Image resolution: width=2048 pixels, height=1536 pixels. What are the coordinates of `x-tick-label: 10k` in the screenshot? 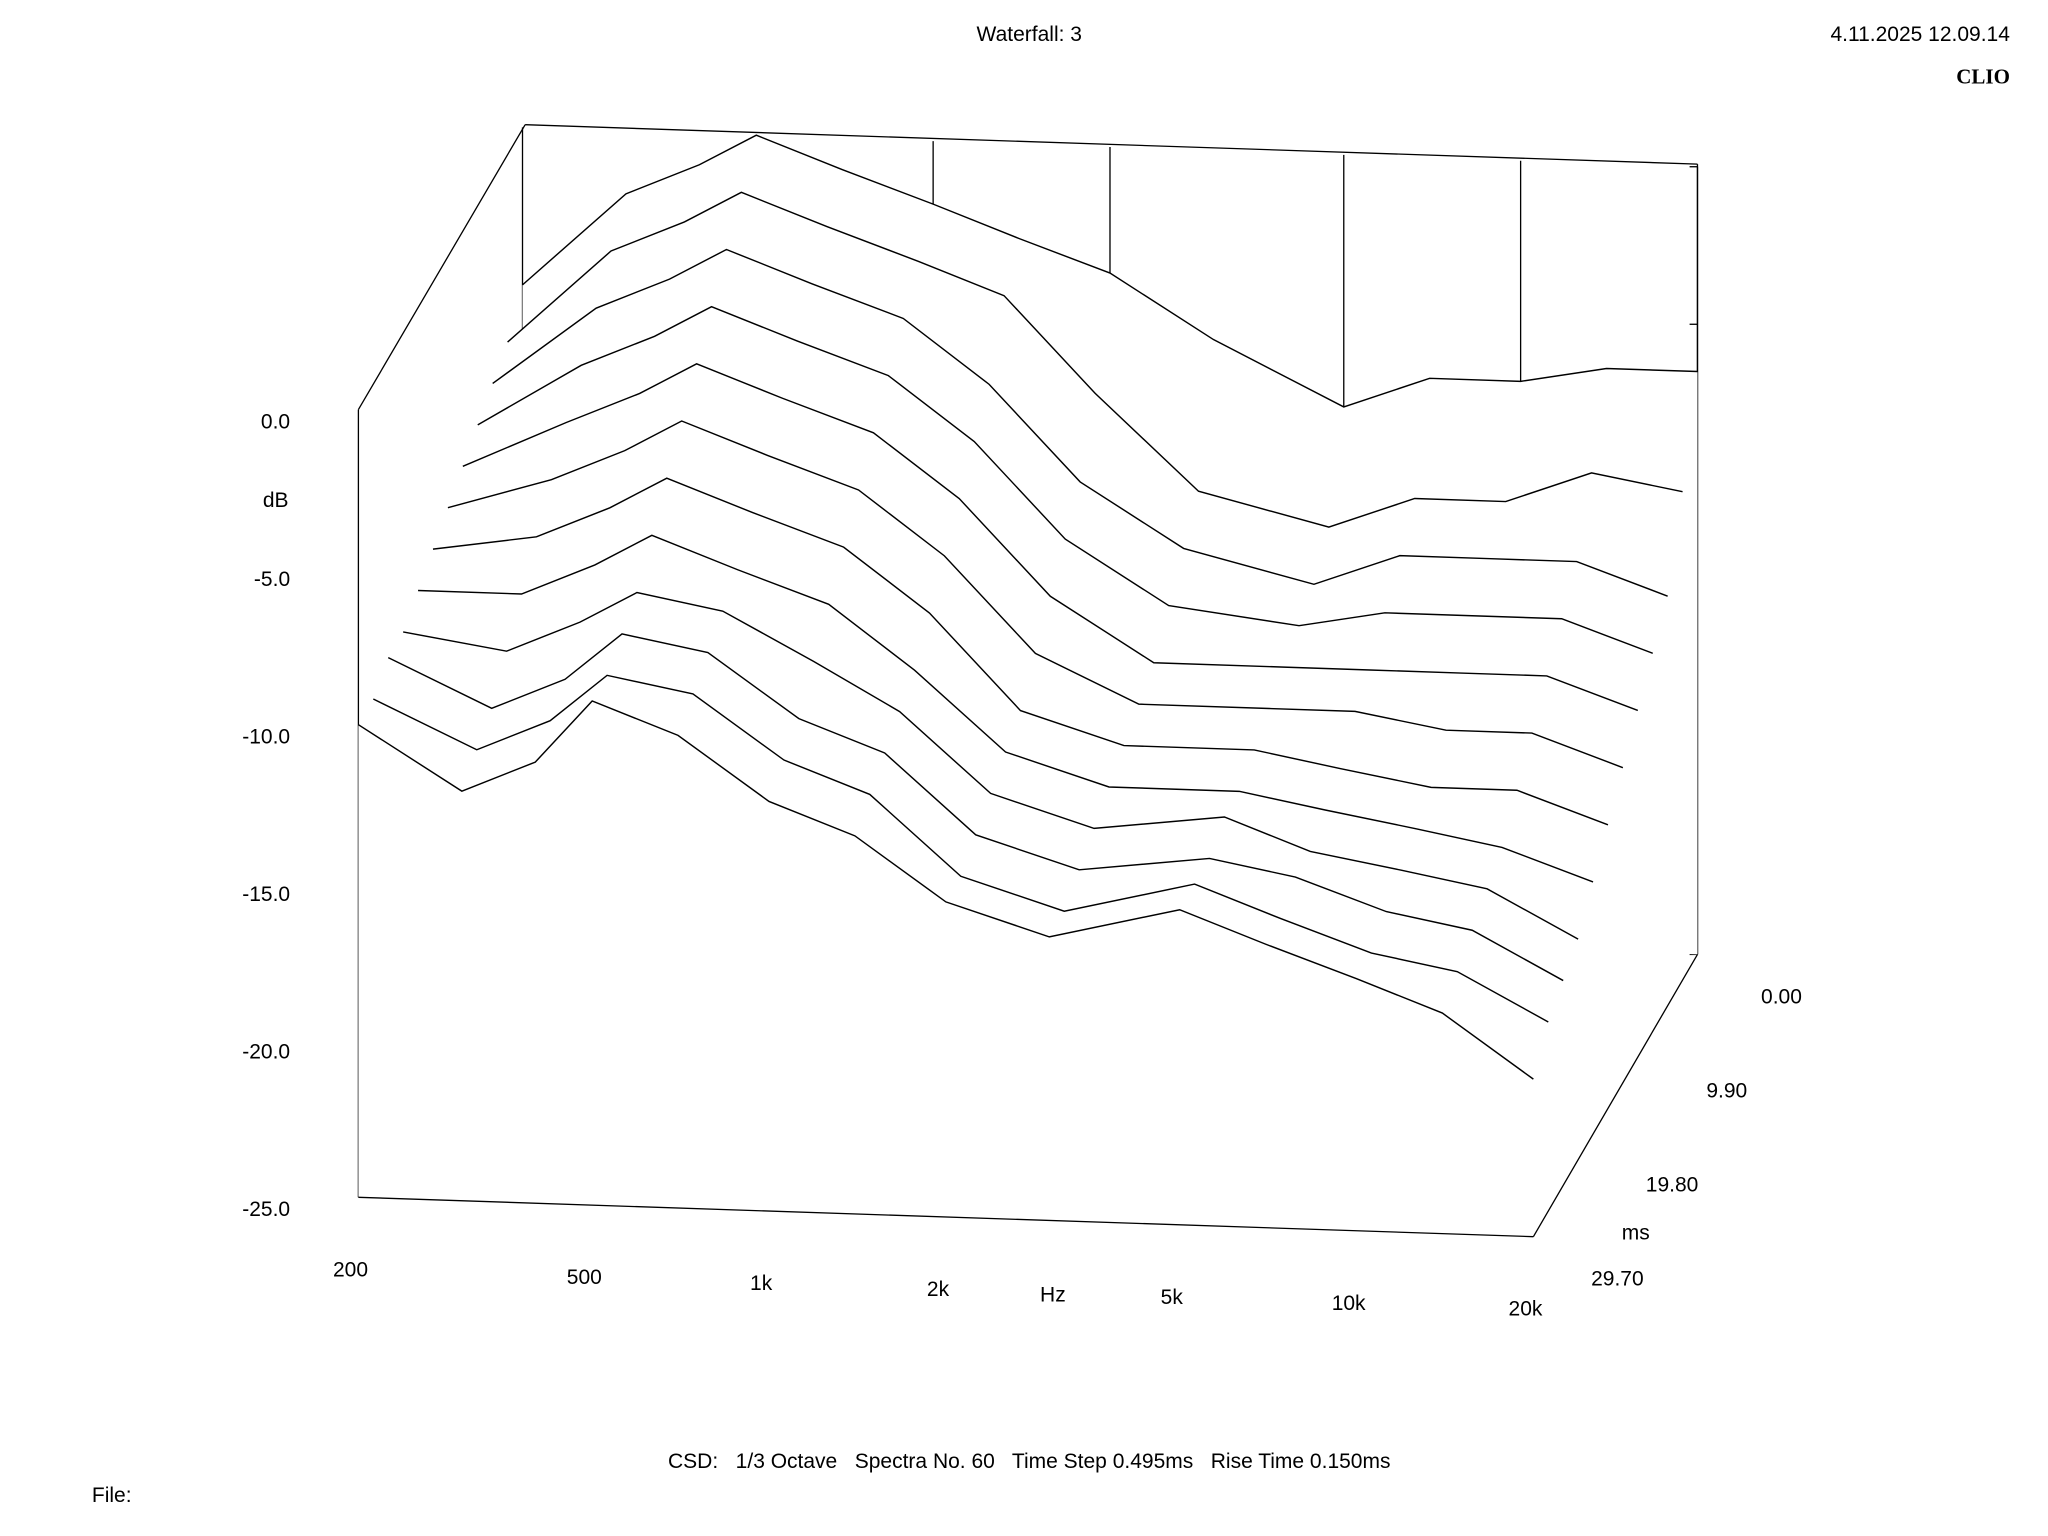 It's located at (1349, 1303).